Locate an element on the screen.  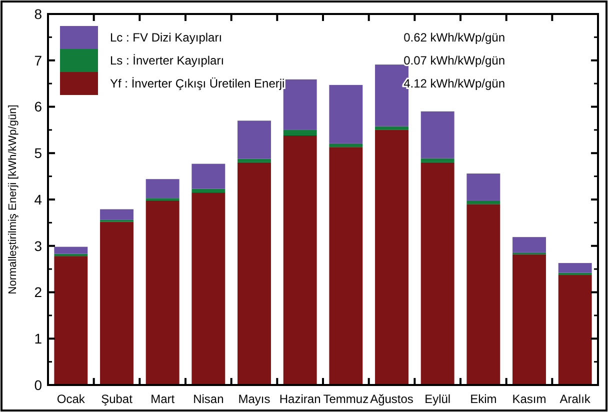
y-tick-label: 7 is located at coordinates (38, 60).